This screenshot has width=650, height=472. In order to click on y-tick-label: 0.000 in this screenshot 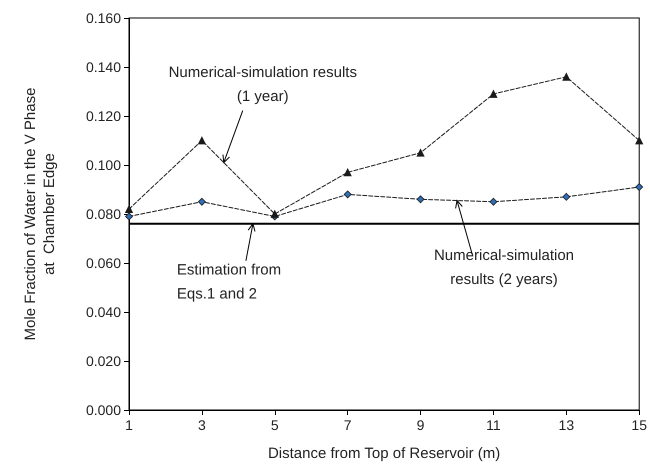, I will do `click(104, 410)`.